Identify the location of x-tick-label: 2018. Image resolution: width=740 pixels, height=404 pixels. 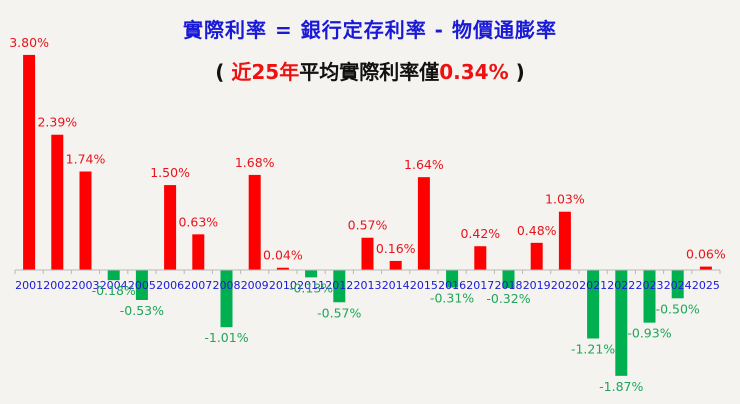
(509, 285).